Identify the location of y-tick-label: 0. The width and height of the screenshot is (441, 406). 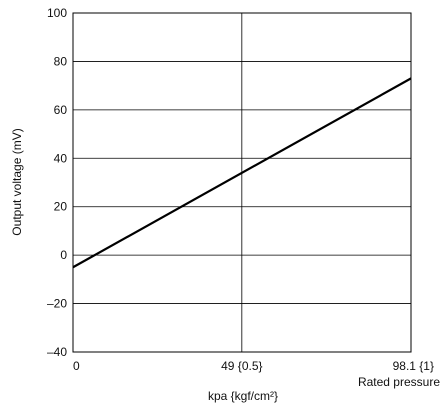
(63, 255).